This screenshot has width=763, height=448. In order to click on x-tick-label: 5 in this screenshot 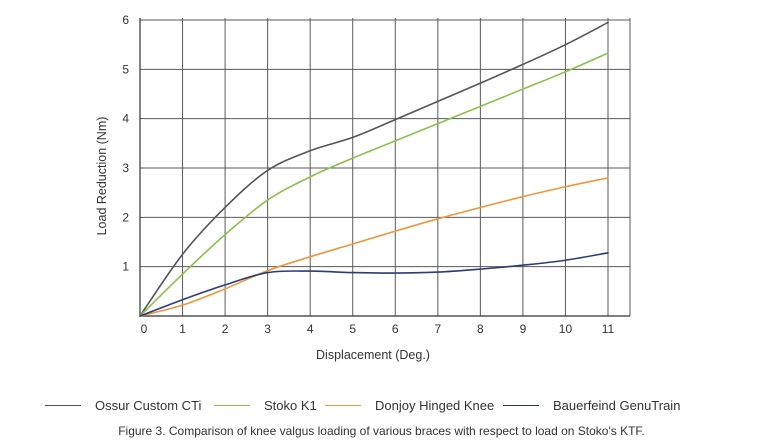, I will do `click(352, 329)`.